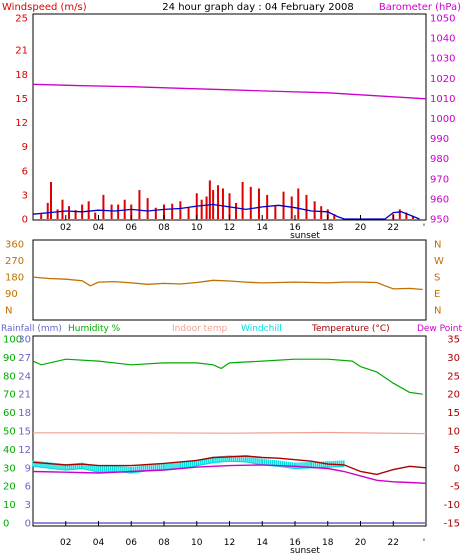  Describe the element at coordinates (28, 524) in the screenshot. I see `rainfall-tick: 0` at that location.